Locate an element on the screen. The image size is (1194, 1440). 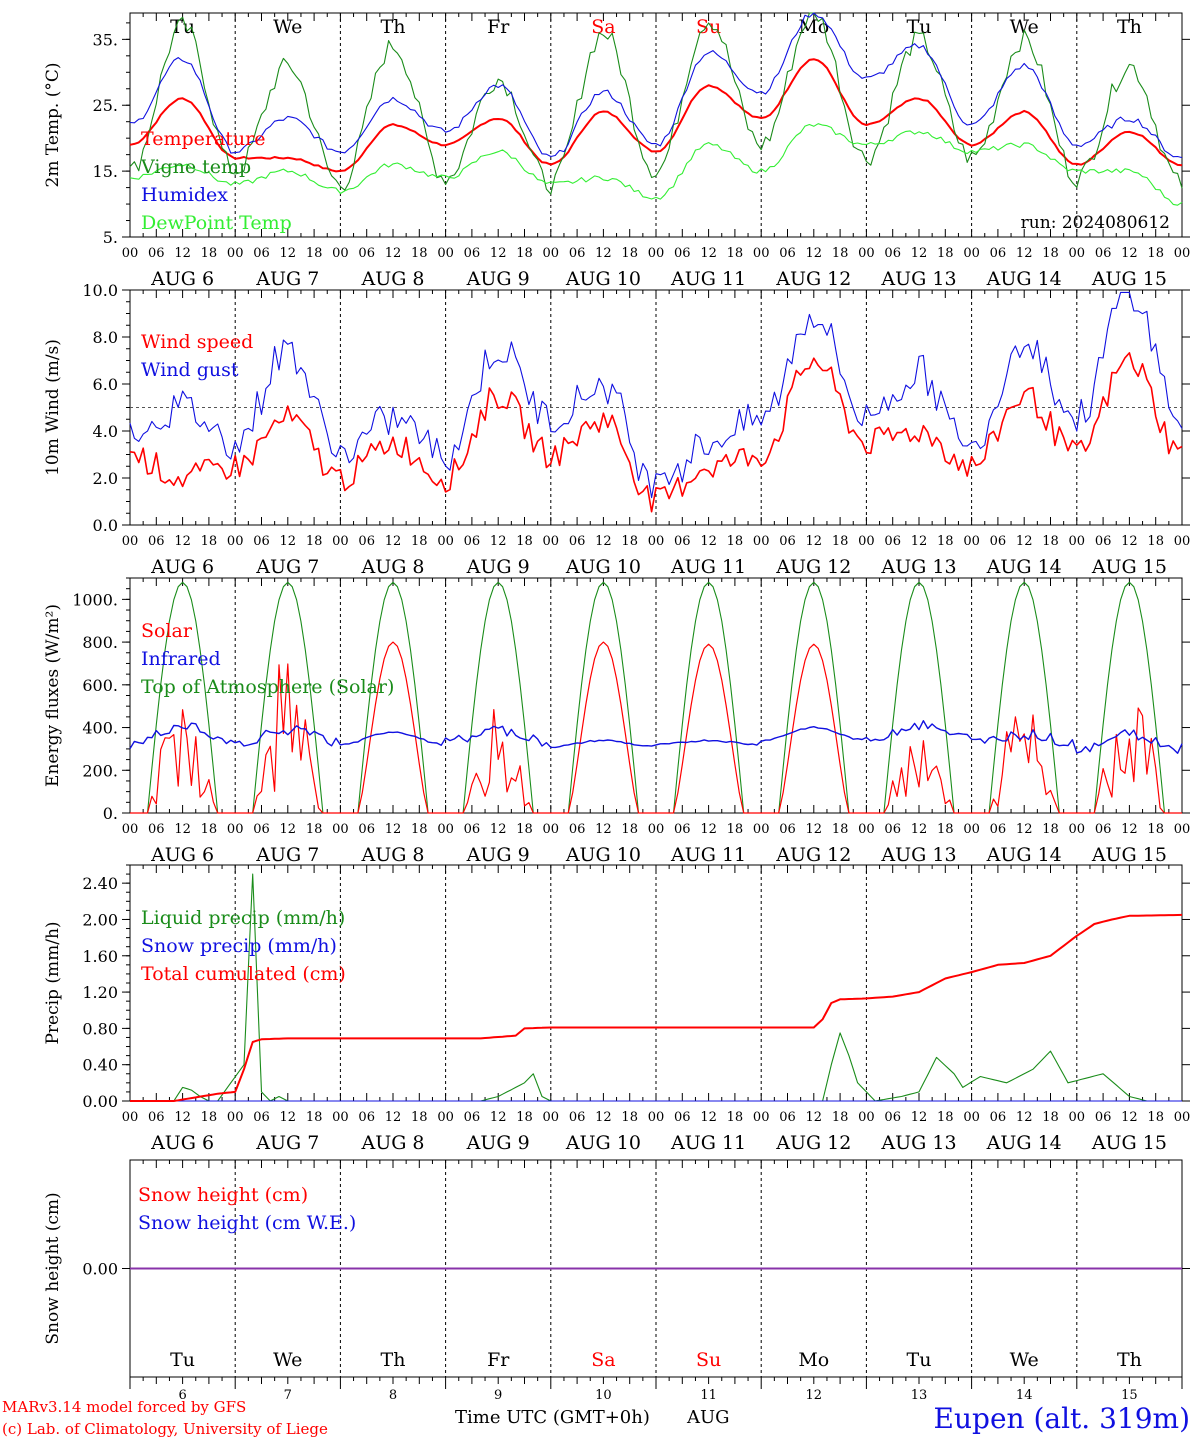
y-tick-label: 0.0 is located at coordinates (105, 525).